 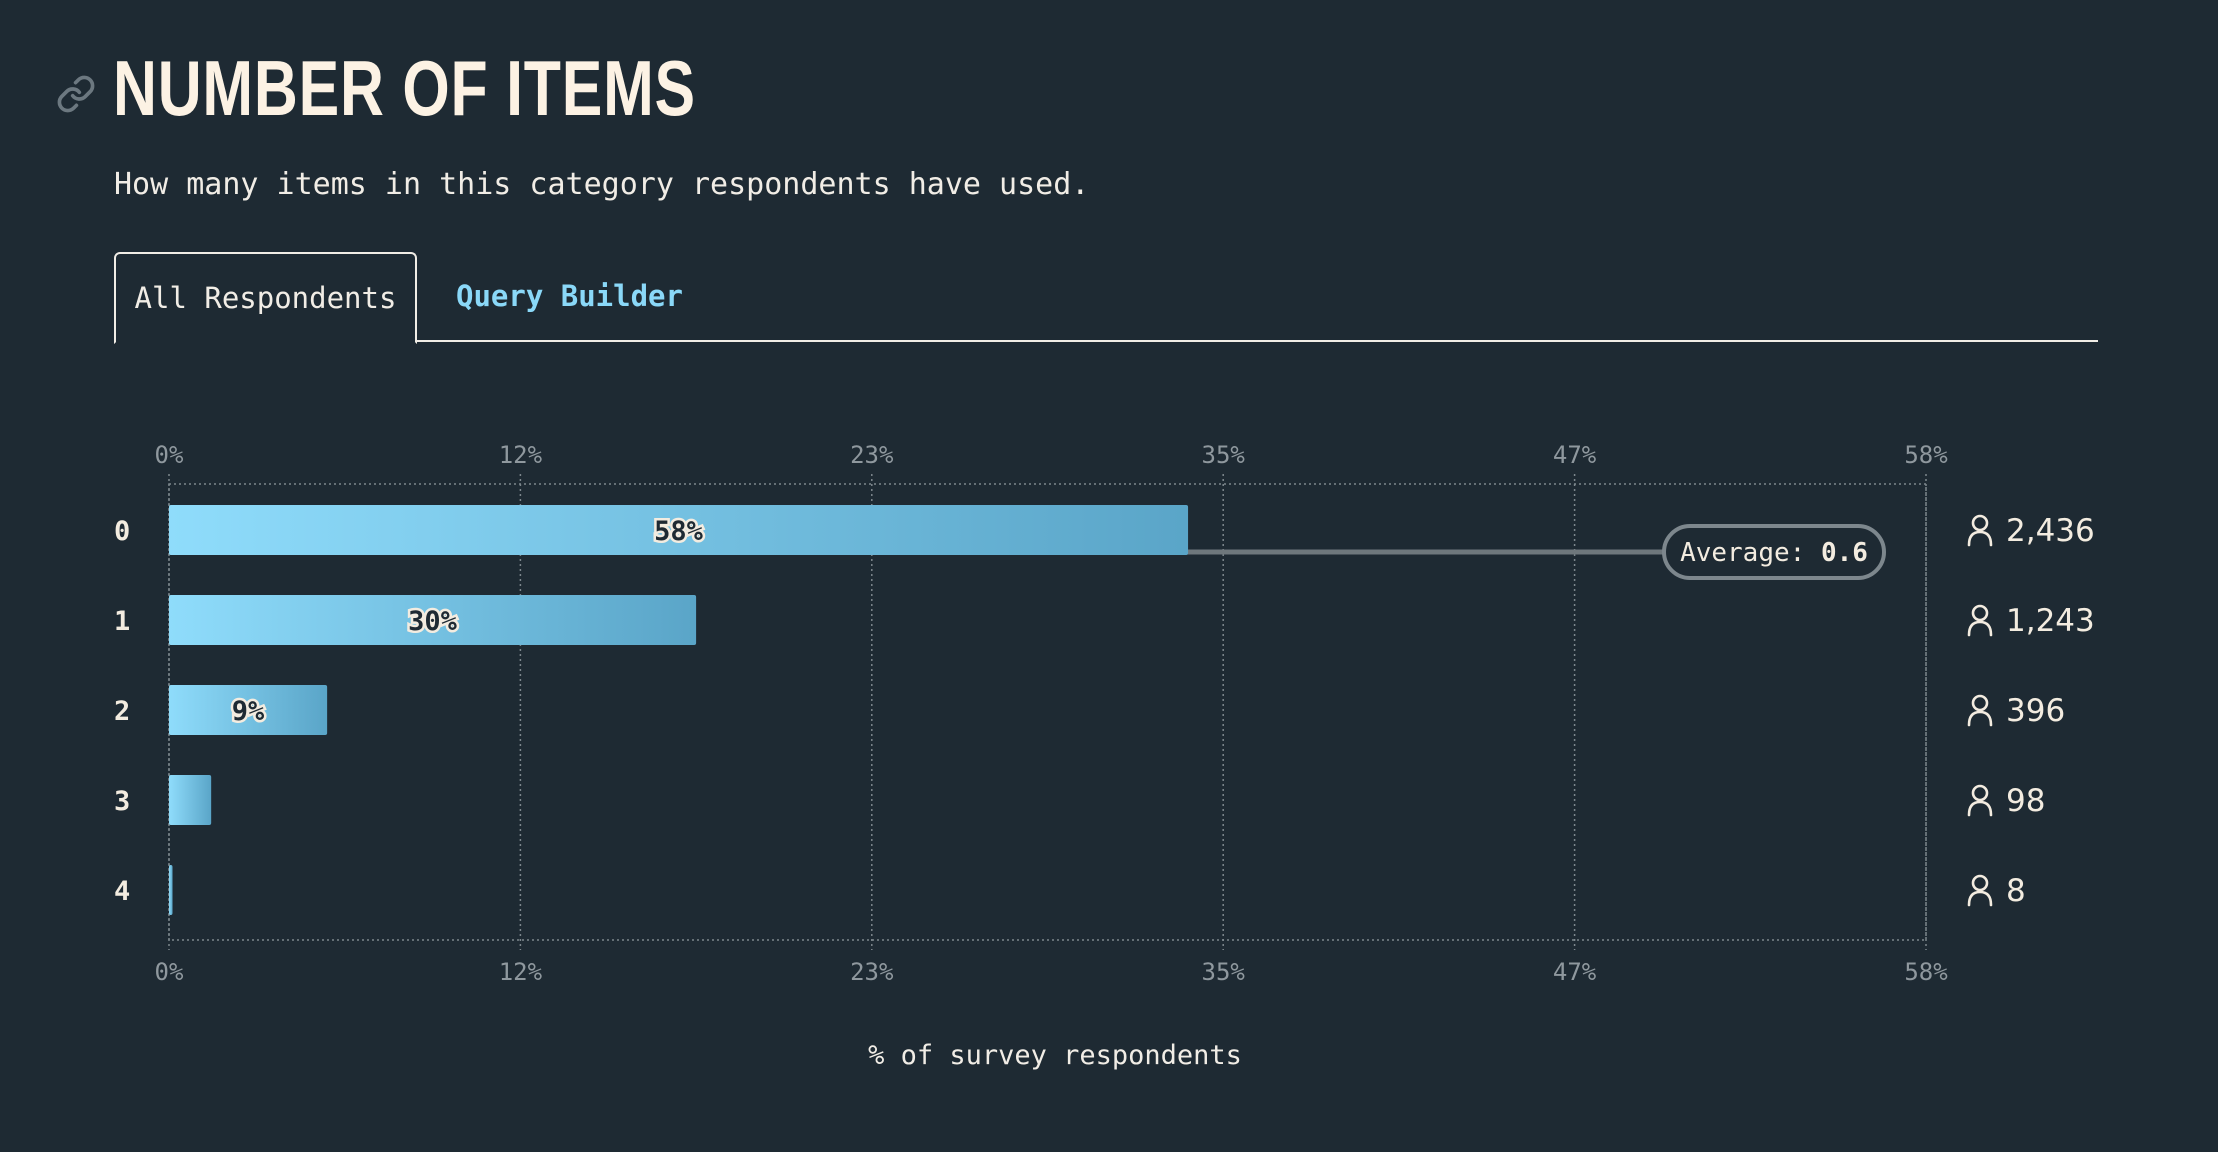 I want to click on category-label: 3, so click(x=122, y=801).